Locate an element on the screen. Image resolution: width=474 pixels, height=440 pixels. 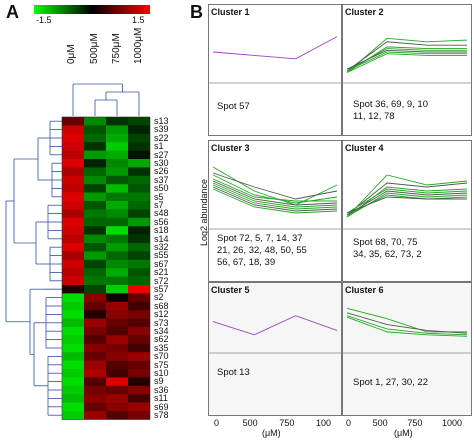
heatmap-row-label: s37 is located at coordinates (161, 179).